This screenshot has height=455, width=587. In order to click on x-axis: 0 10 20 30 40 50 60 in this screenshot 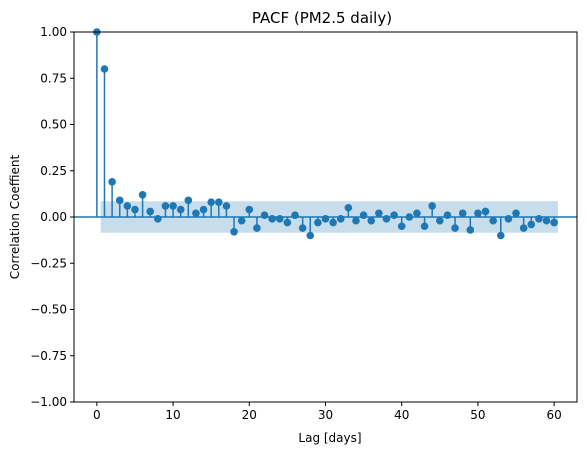, I will do `click(327, 412)`.